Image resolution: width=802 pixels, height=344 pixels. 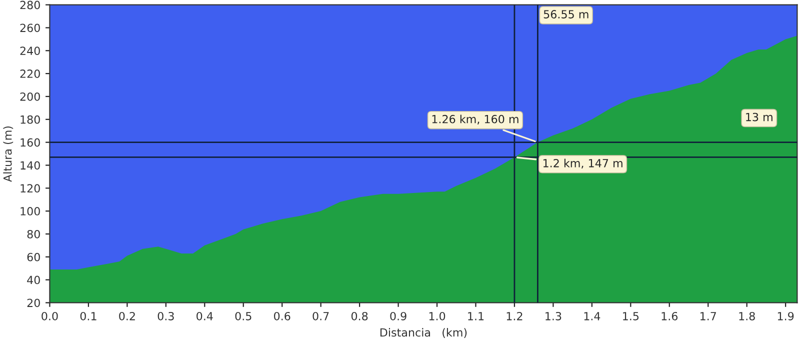 I want to click on annotation: 56.55 m, so click(x=566, y=14).